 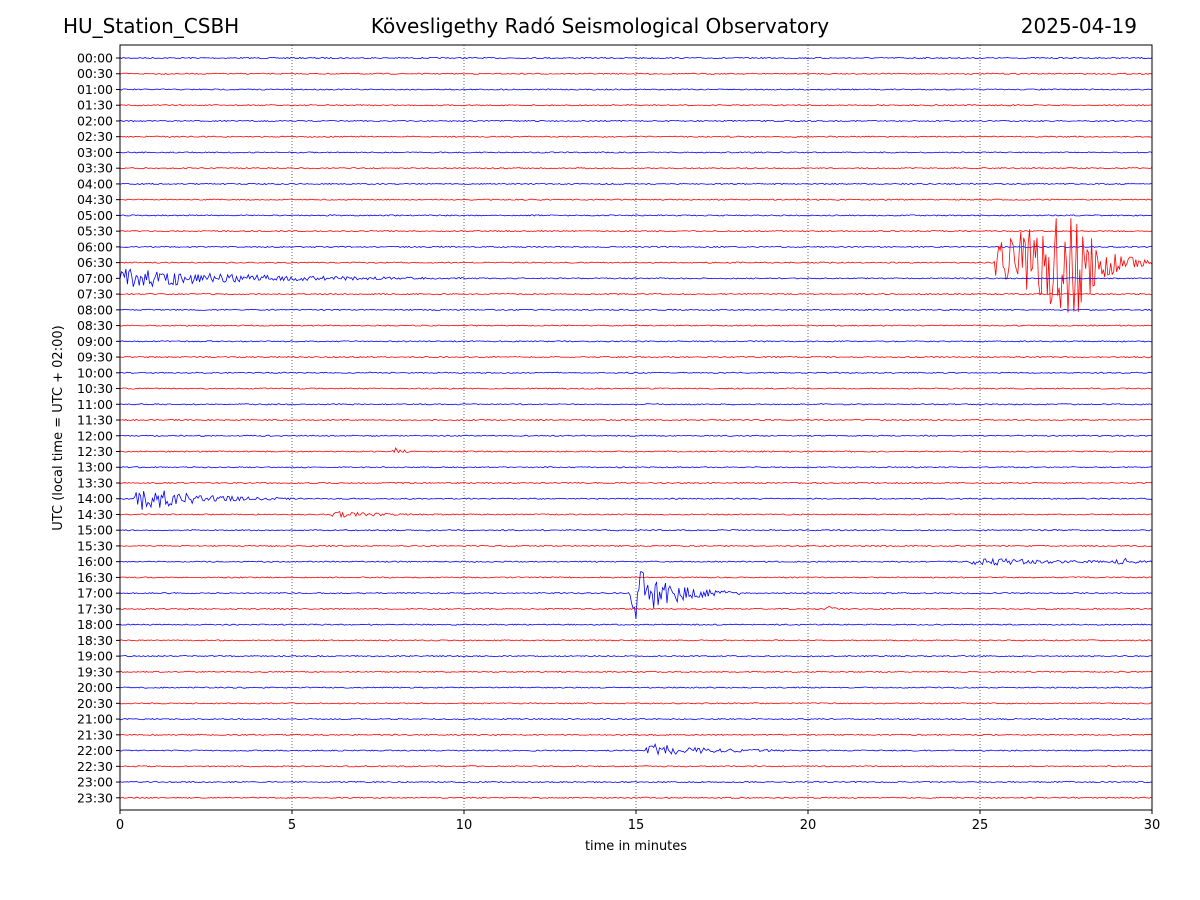 What do you see at coordinates (120, 825) in the screenshot?
I see `x-tick-label: 0` at bounding box center [120, 825].